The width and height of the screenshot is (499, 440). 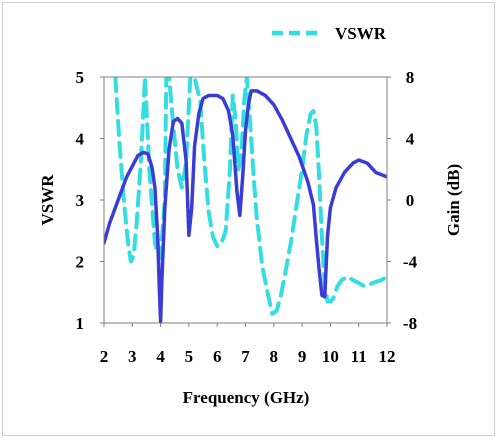 What do you see at coordinates (410, 200) in the screenshot?
I see `y-tick-label-right: 0` at bounding box center [410, 200].